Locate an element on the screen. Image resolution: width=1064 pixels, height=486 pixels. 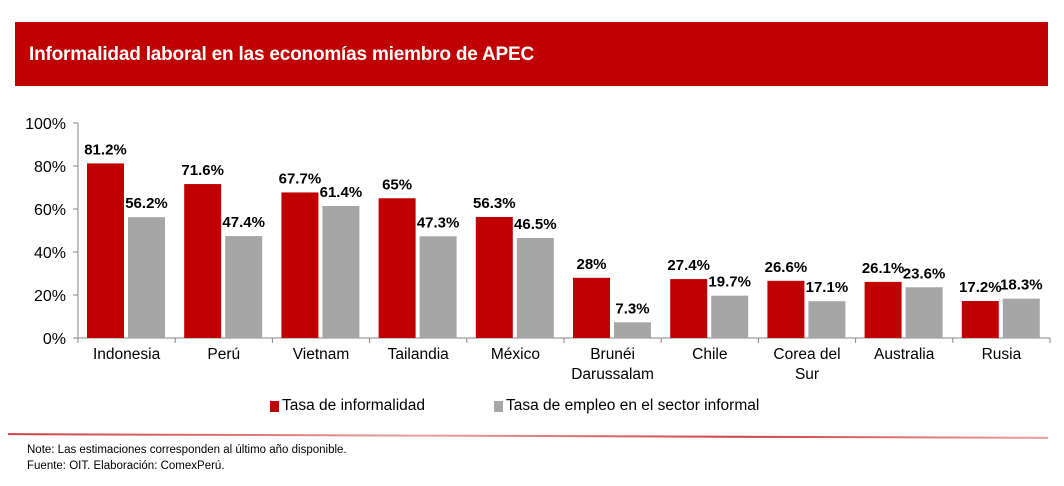
data-label: 56.3% is located at coordinates (494, 203).